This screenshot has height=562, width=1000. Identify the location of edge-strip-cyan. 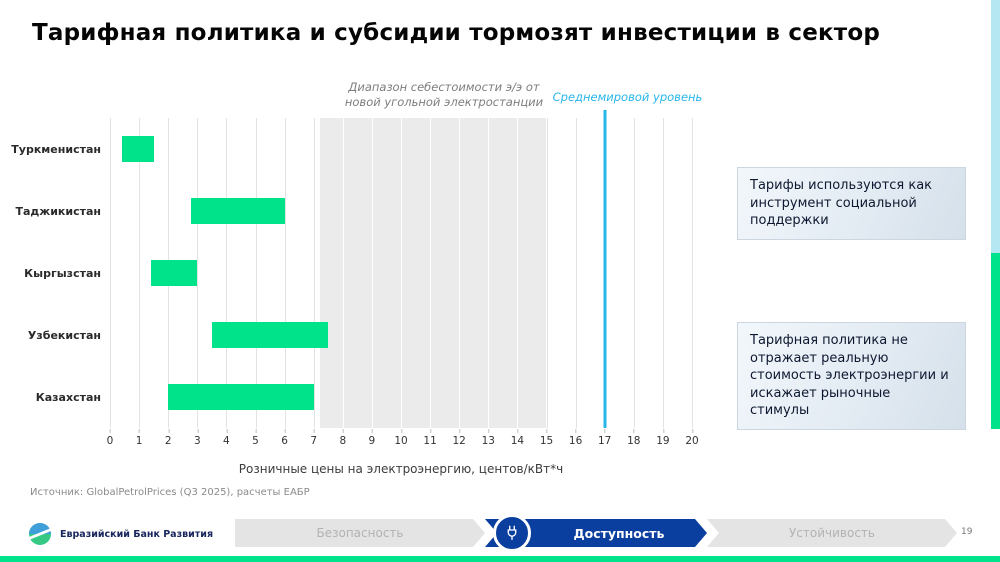
(995, 126).